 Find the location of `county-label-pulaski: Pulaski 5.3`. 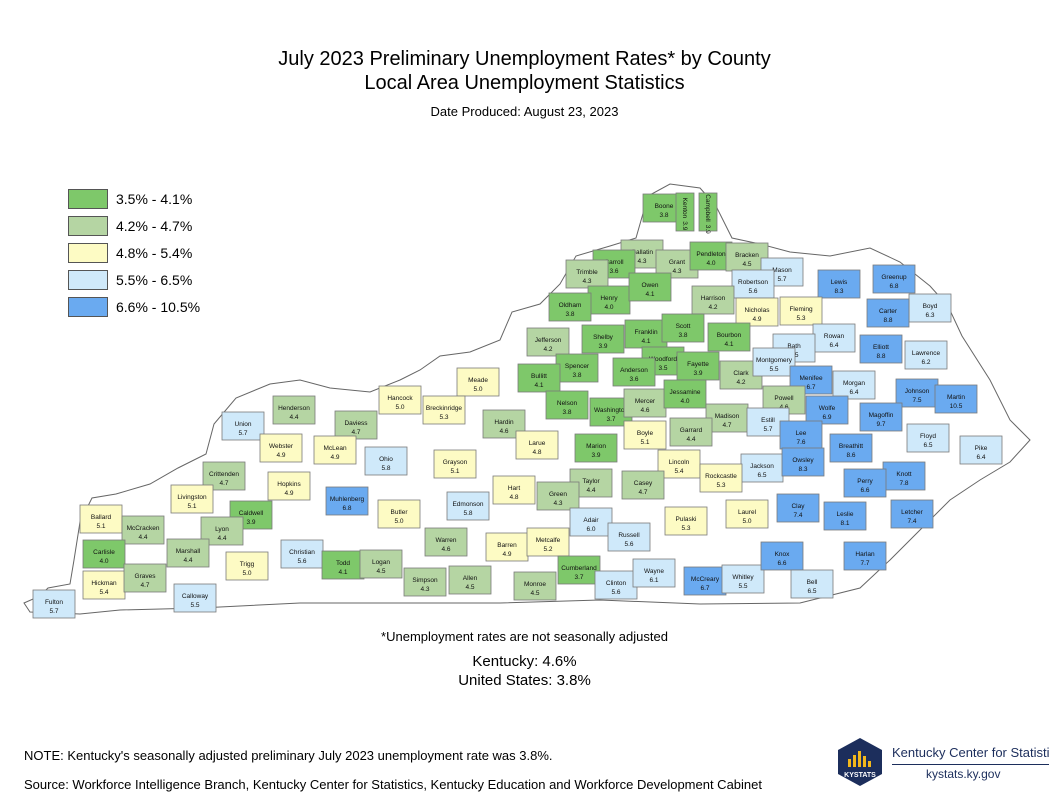

county-label-pulaski: Pulaski 5.3 is located at coordinates (686, 524).